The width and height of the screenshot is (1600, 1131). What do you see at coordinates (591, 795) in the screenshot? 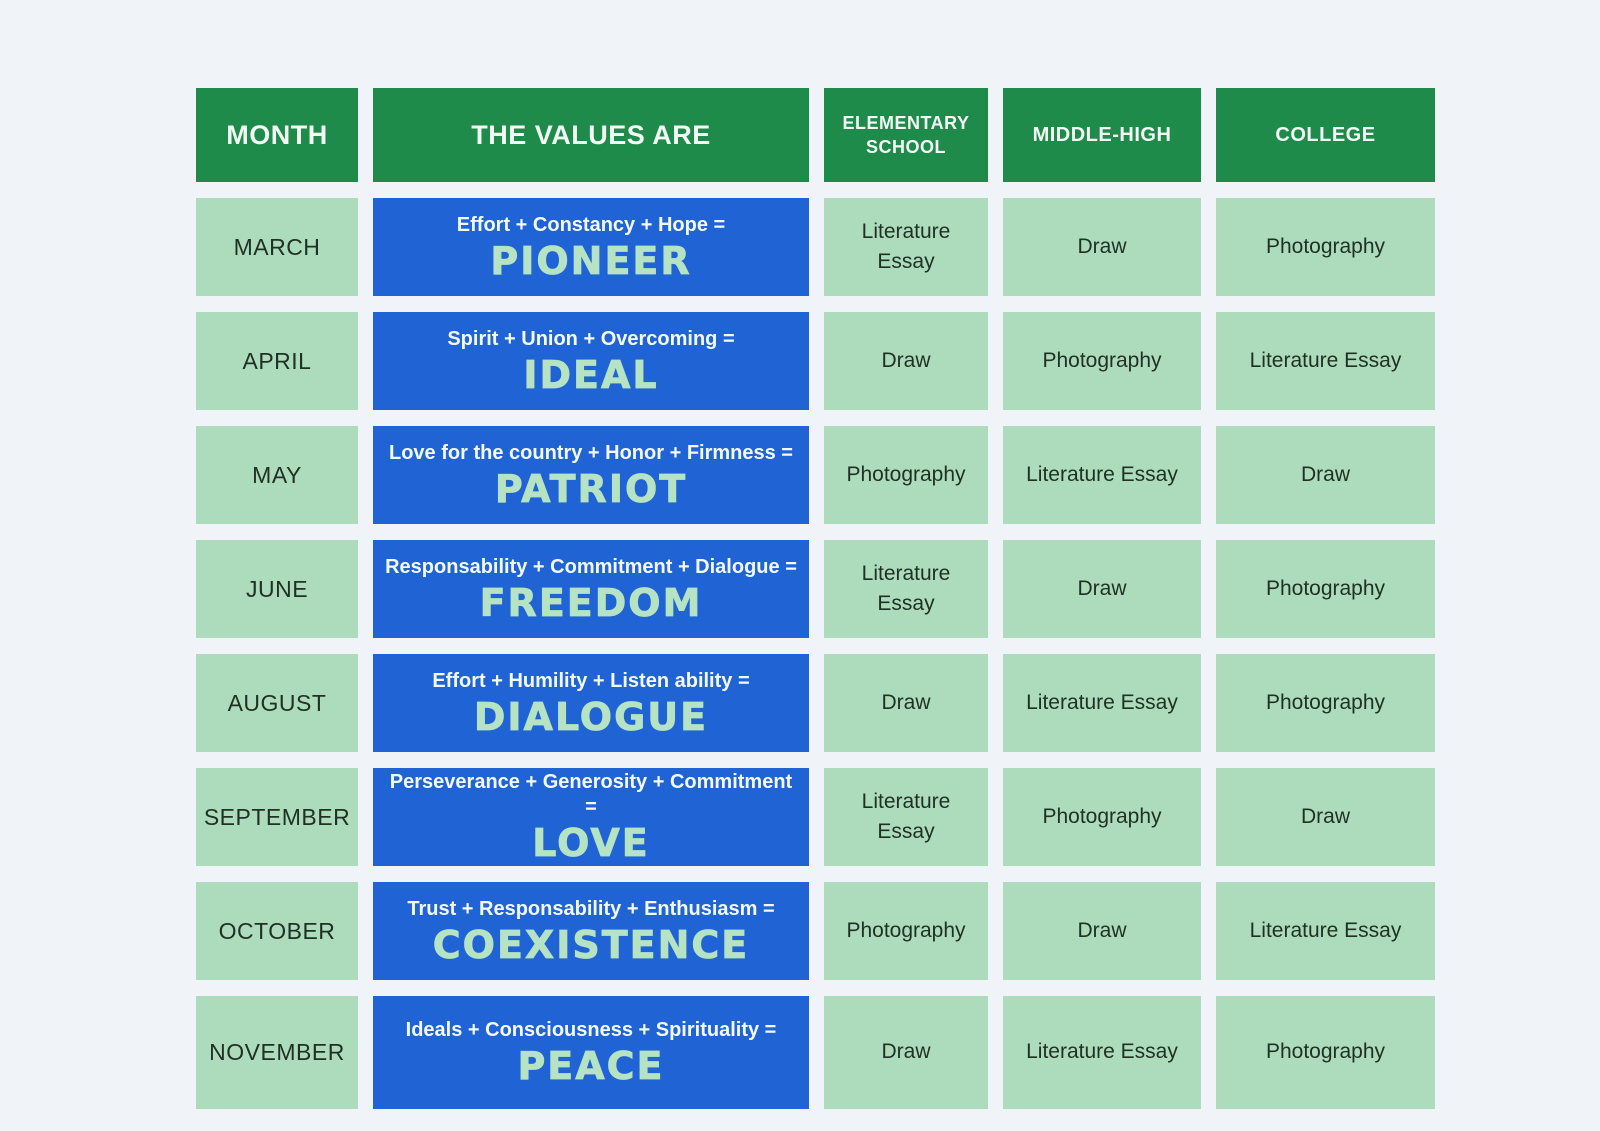
I see `value-formula: Perseverance + Generosity + Commitment =` at bounding box center [591, 795].